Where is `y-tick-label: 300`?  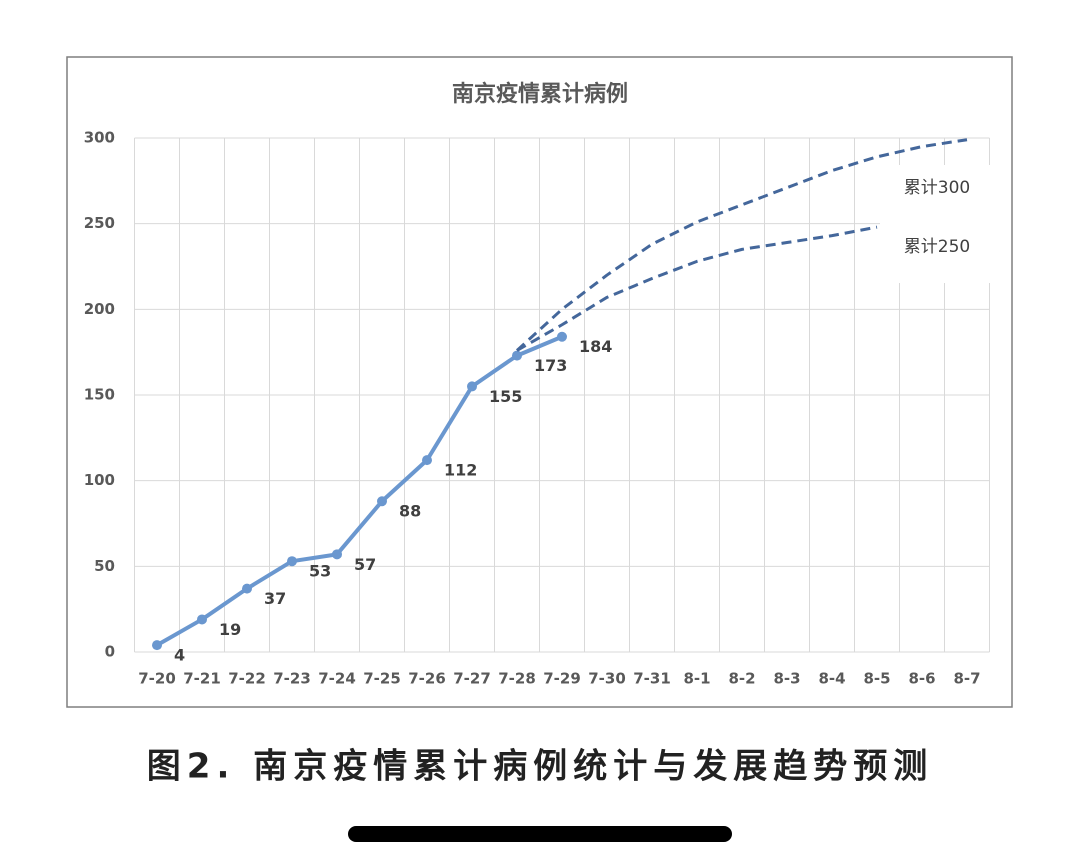 y-tick-label: 300 is located at coordinates (99, 138).